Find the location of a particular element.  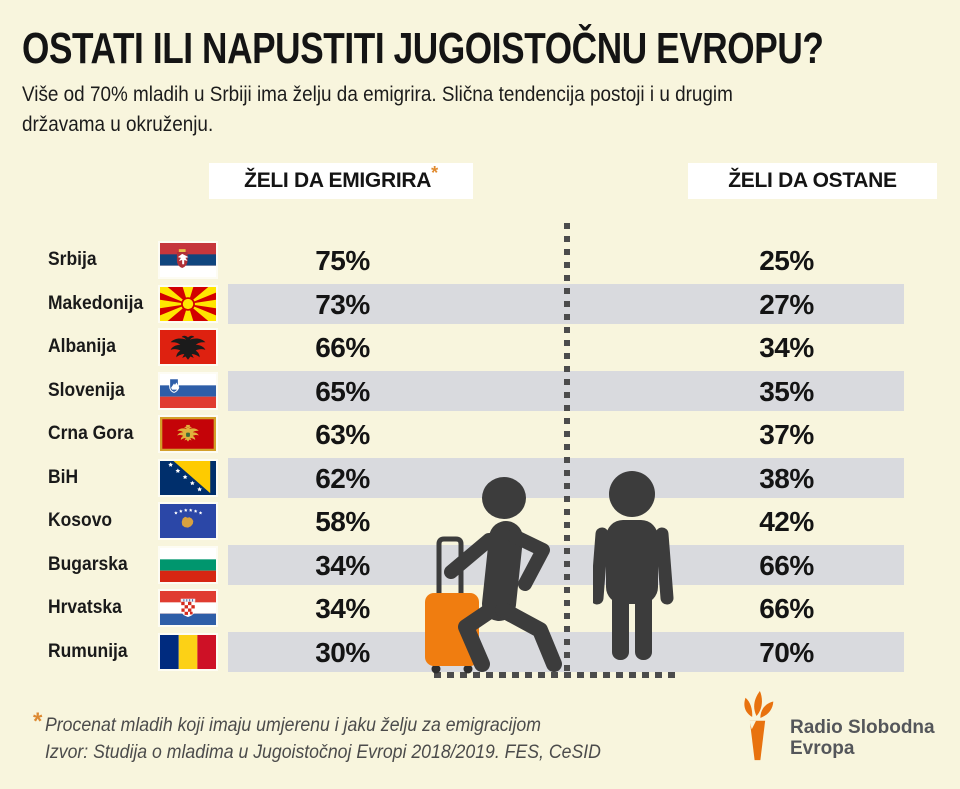

table-row: Albanija 66% 34% is located at coordinates (480, 347).